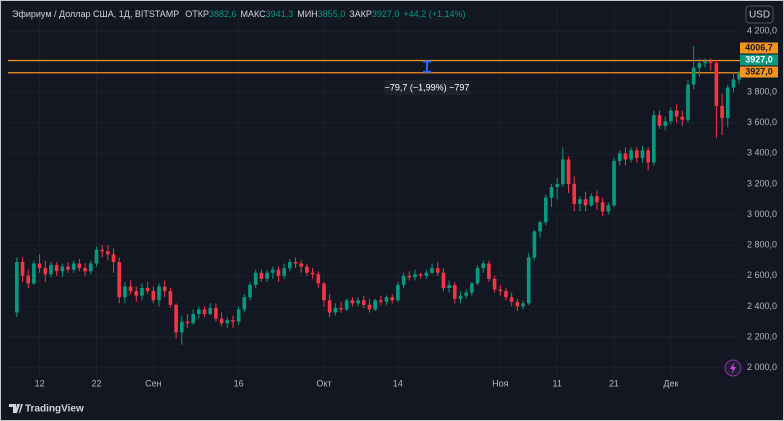 This screenshot has height=421, width=784. What do you see at coordinates (153, 383) in the screenshot?
I see `x-tick-label: Сен` at bounding box center [153, 383].